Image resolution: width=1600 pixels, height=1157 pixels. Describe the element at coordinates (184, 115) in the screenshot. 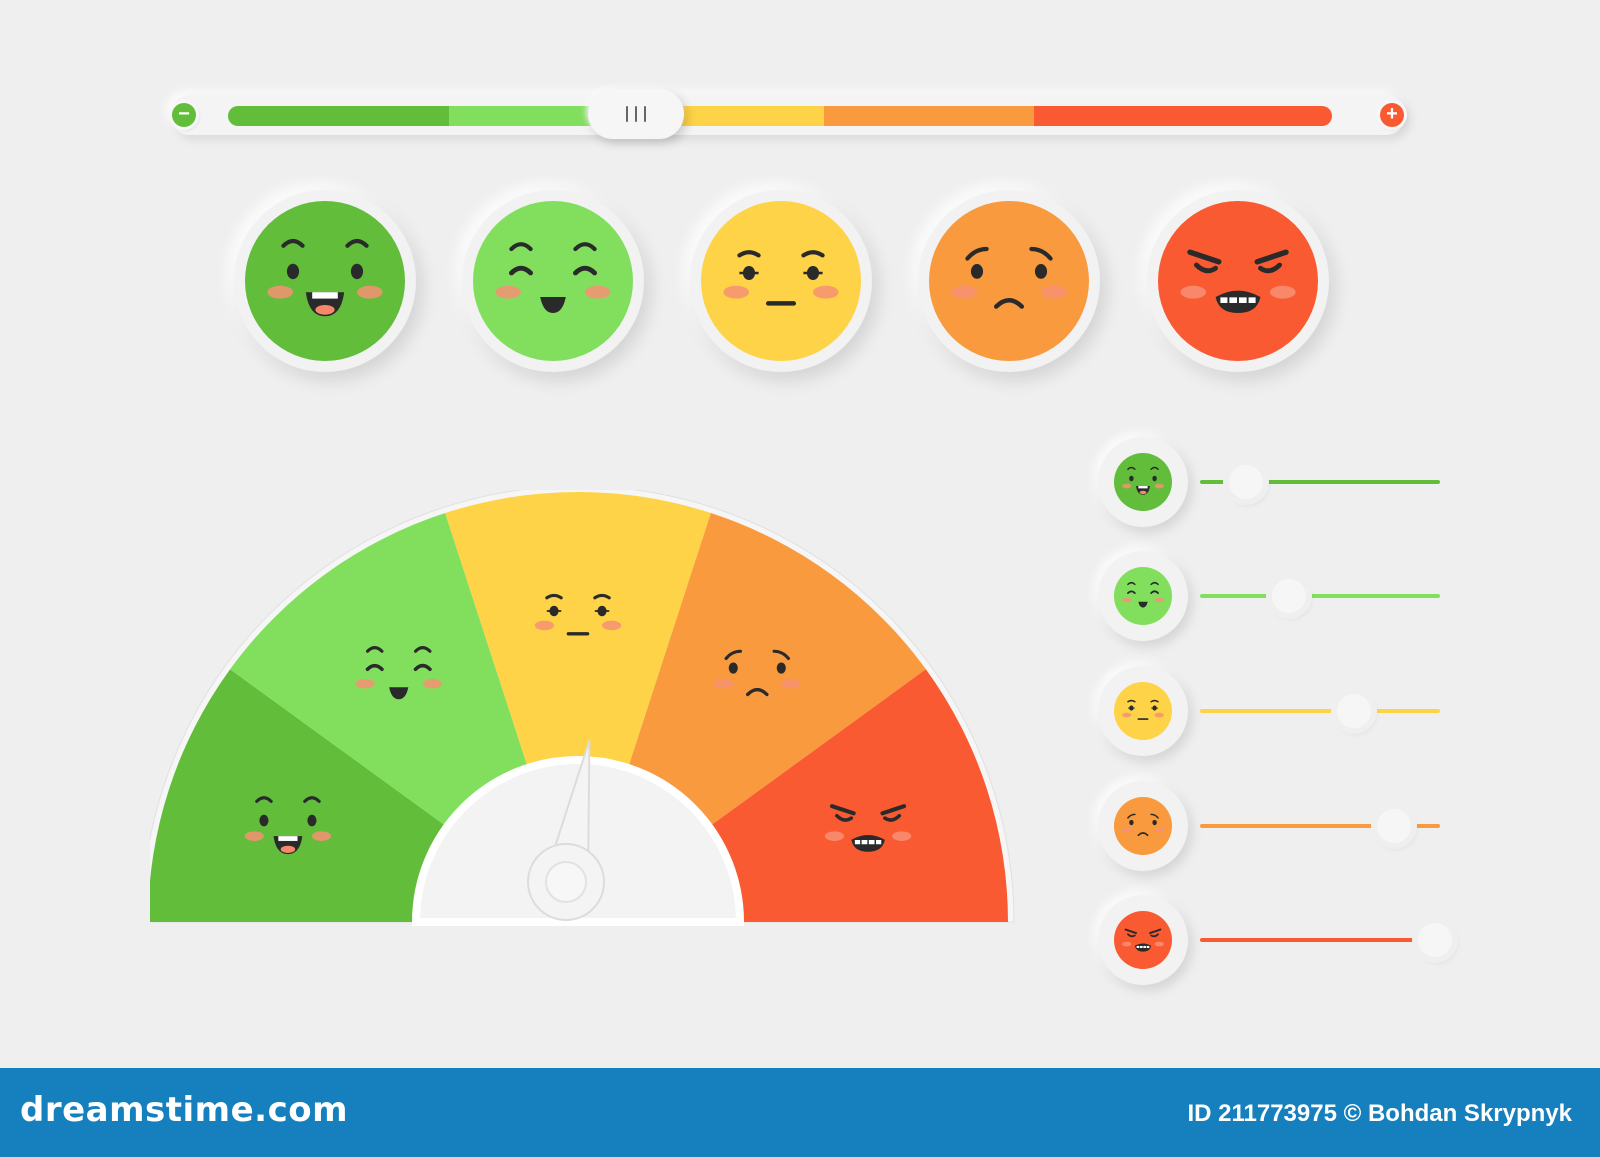

I see `minus-icon: −` at that location.